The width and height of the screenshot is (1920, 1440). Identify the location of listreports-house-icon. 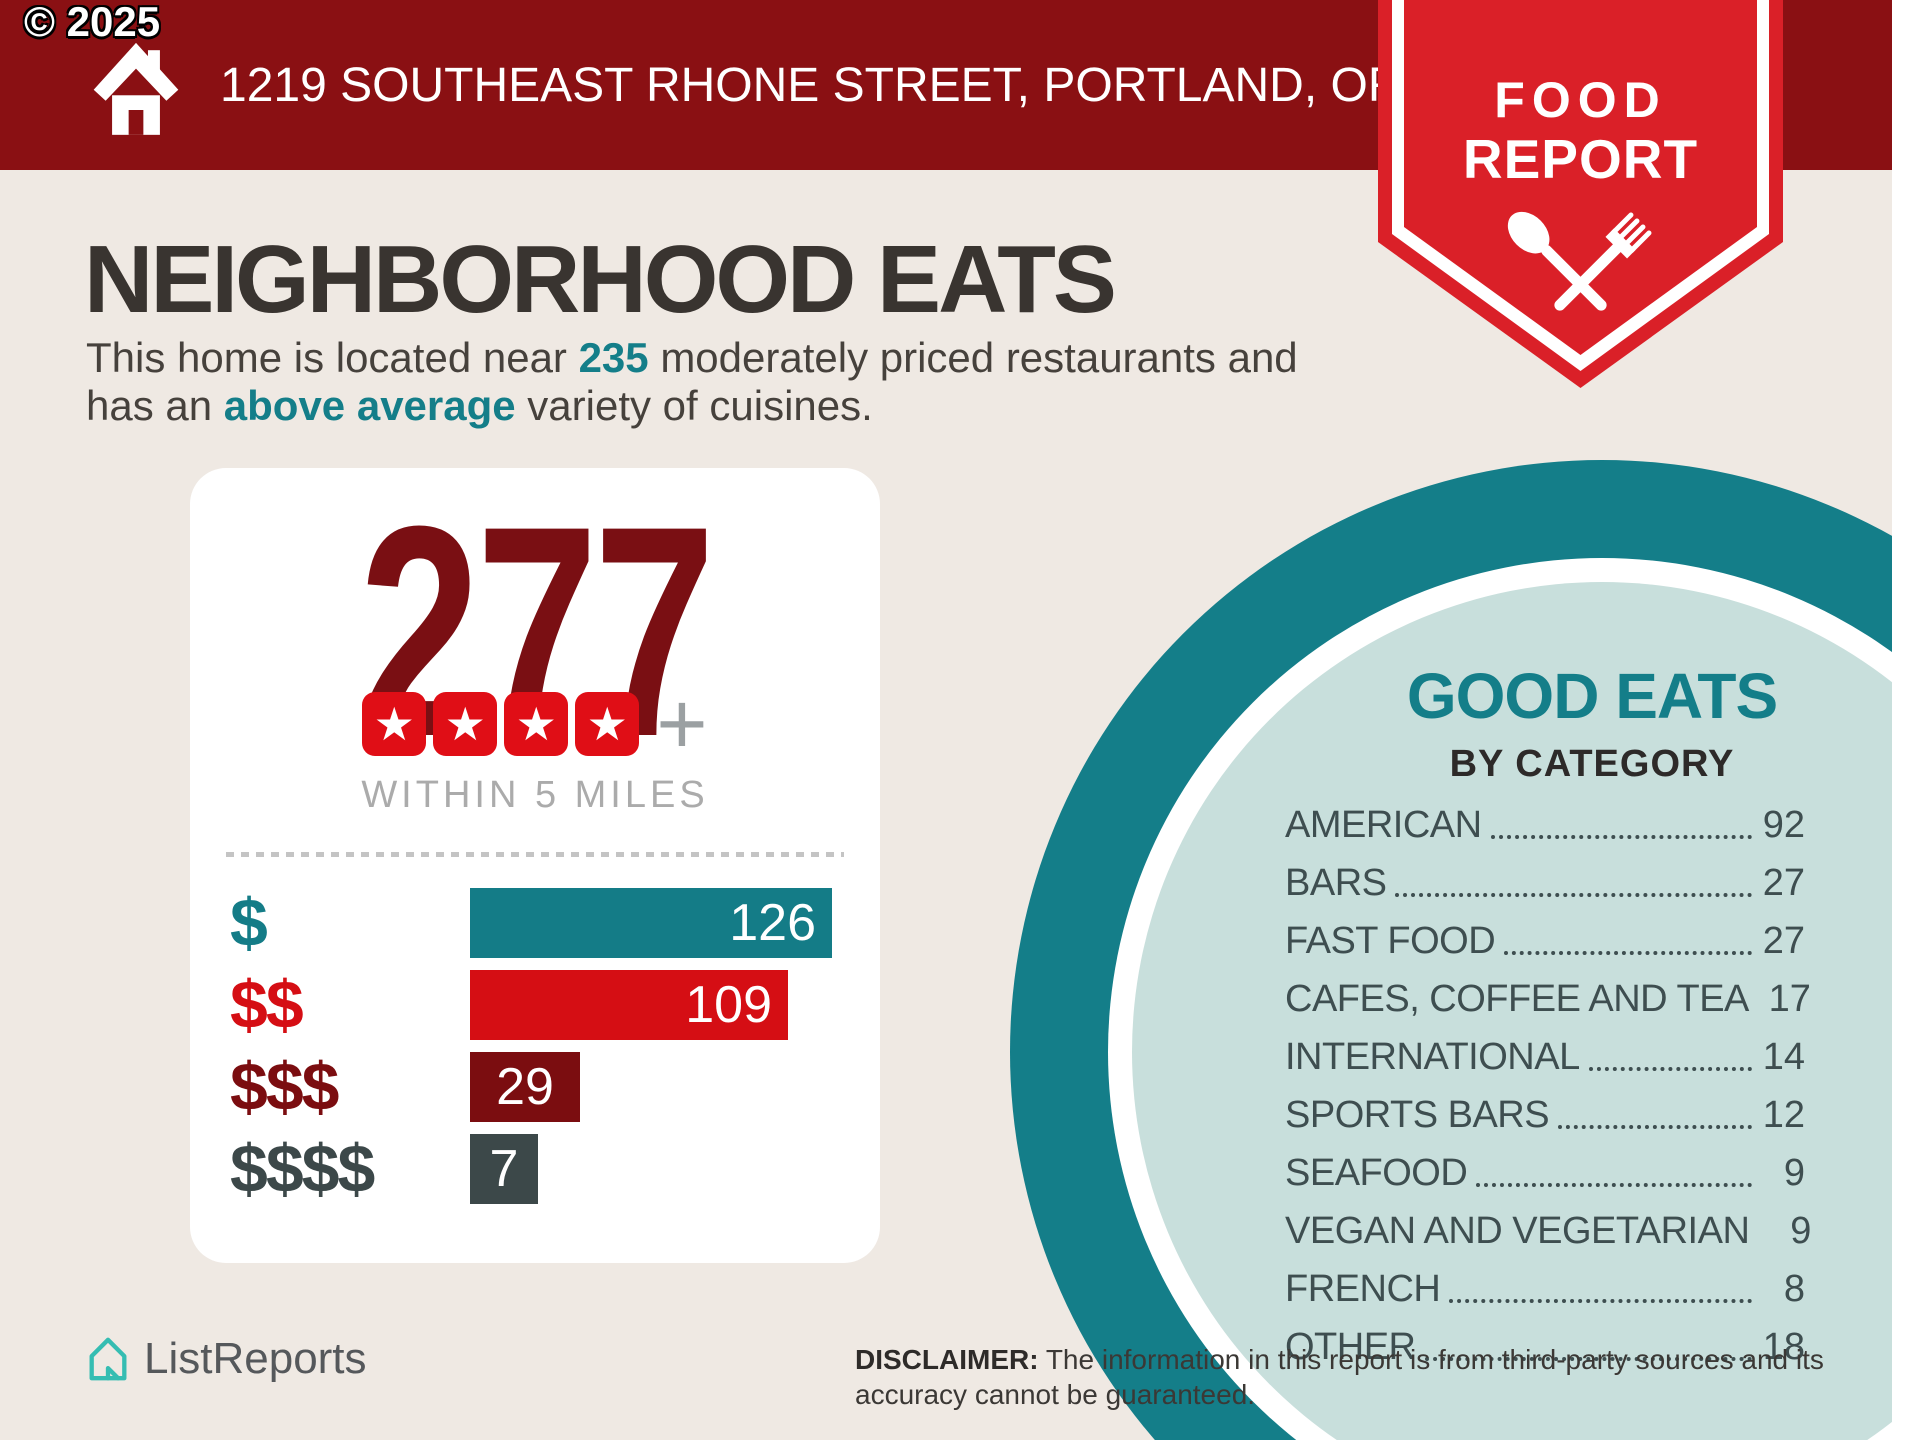
(108, 1359).